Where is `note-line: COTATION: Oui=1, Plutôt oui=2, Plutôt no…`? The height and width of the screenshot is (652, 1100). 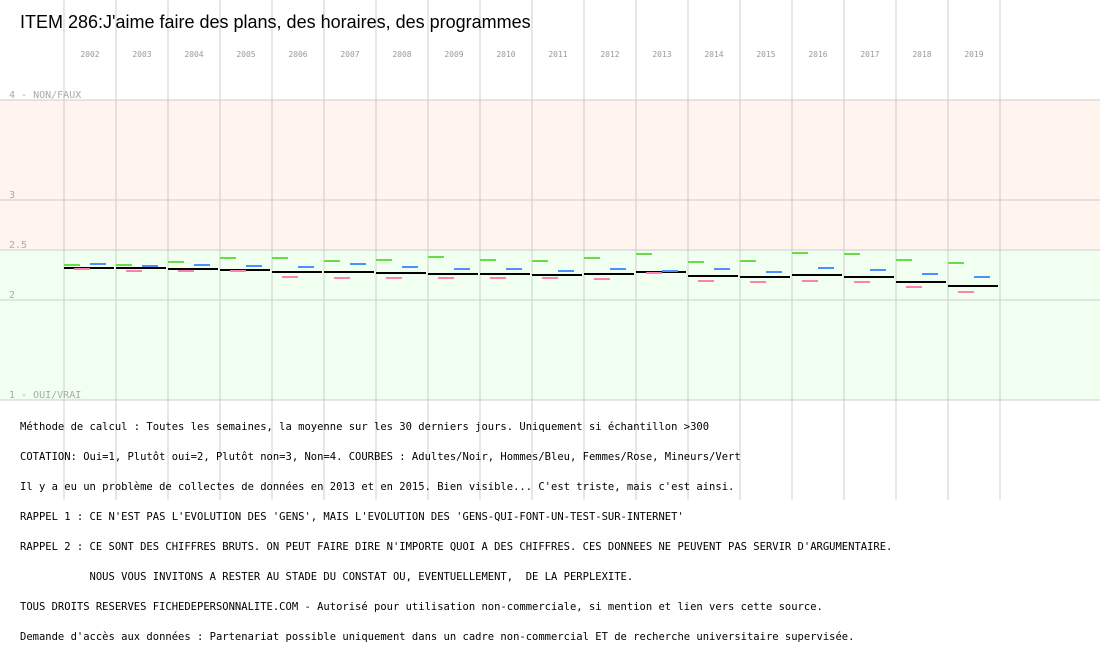
note-line: COTATION: Oui=1, Plutôt oui=2, Plutôt no… is located at coordinates (380, 457).